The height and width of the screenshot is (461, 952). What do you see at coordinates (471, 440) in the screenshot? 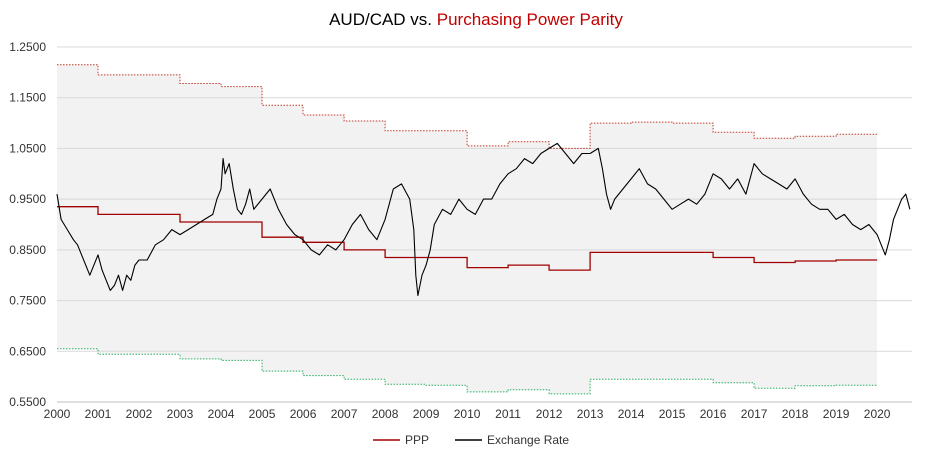
I see `legend: PPP Exchange Rate` at bounding box center [471, 440].